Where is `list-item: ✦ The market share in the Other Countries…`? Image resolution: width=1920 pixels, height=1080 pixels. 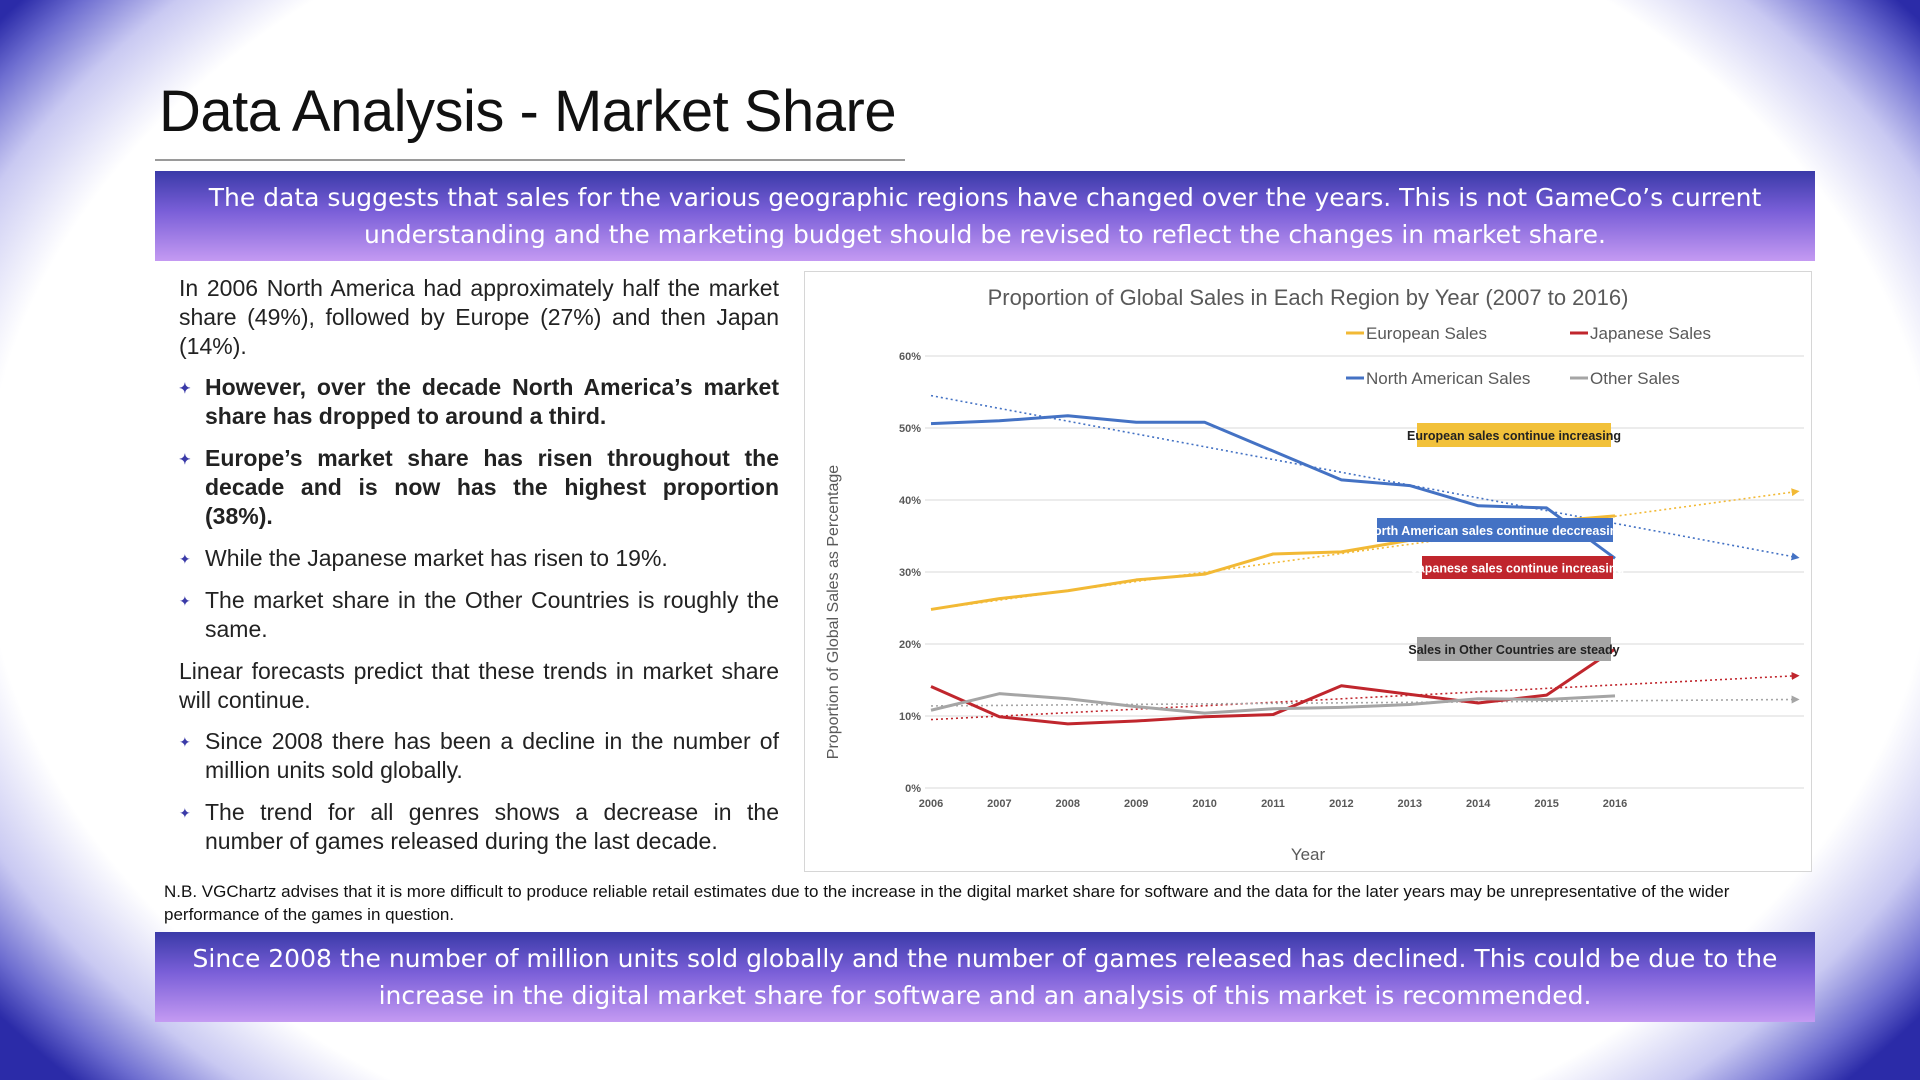
list-item: ✦ The market share in the Other Countries… is located at coordinates (479, 615).